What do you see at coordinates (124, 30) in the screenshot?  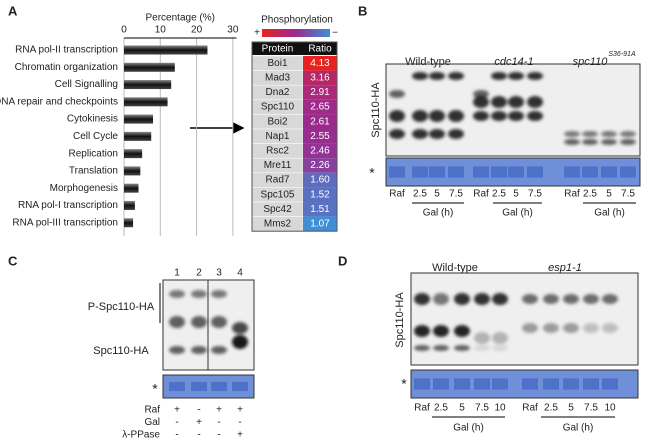 I see `x-tick-label: 0` at bounding box center [124, 30].